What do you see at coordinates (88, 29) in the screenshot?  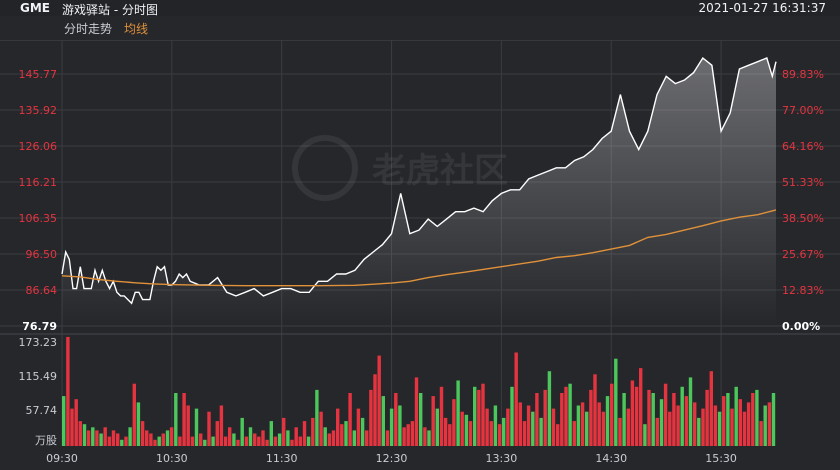 I see `legend-intraday: 分时走势` at bounding box center [88, 29].